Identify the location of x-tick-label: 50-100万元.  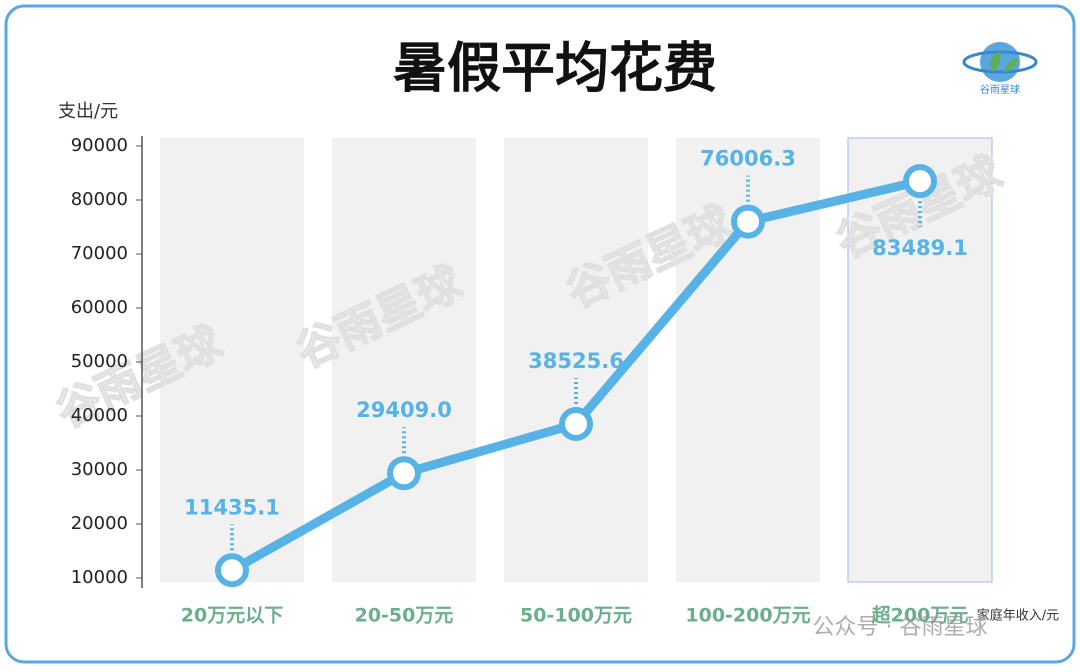
(576, 616).